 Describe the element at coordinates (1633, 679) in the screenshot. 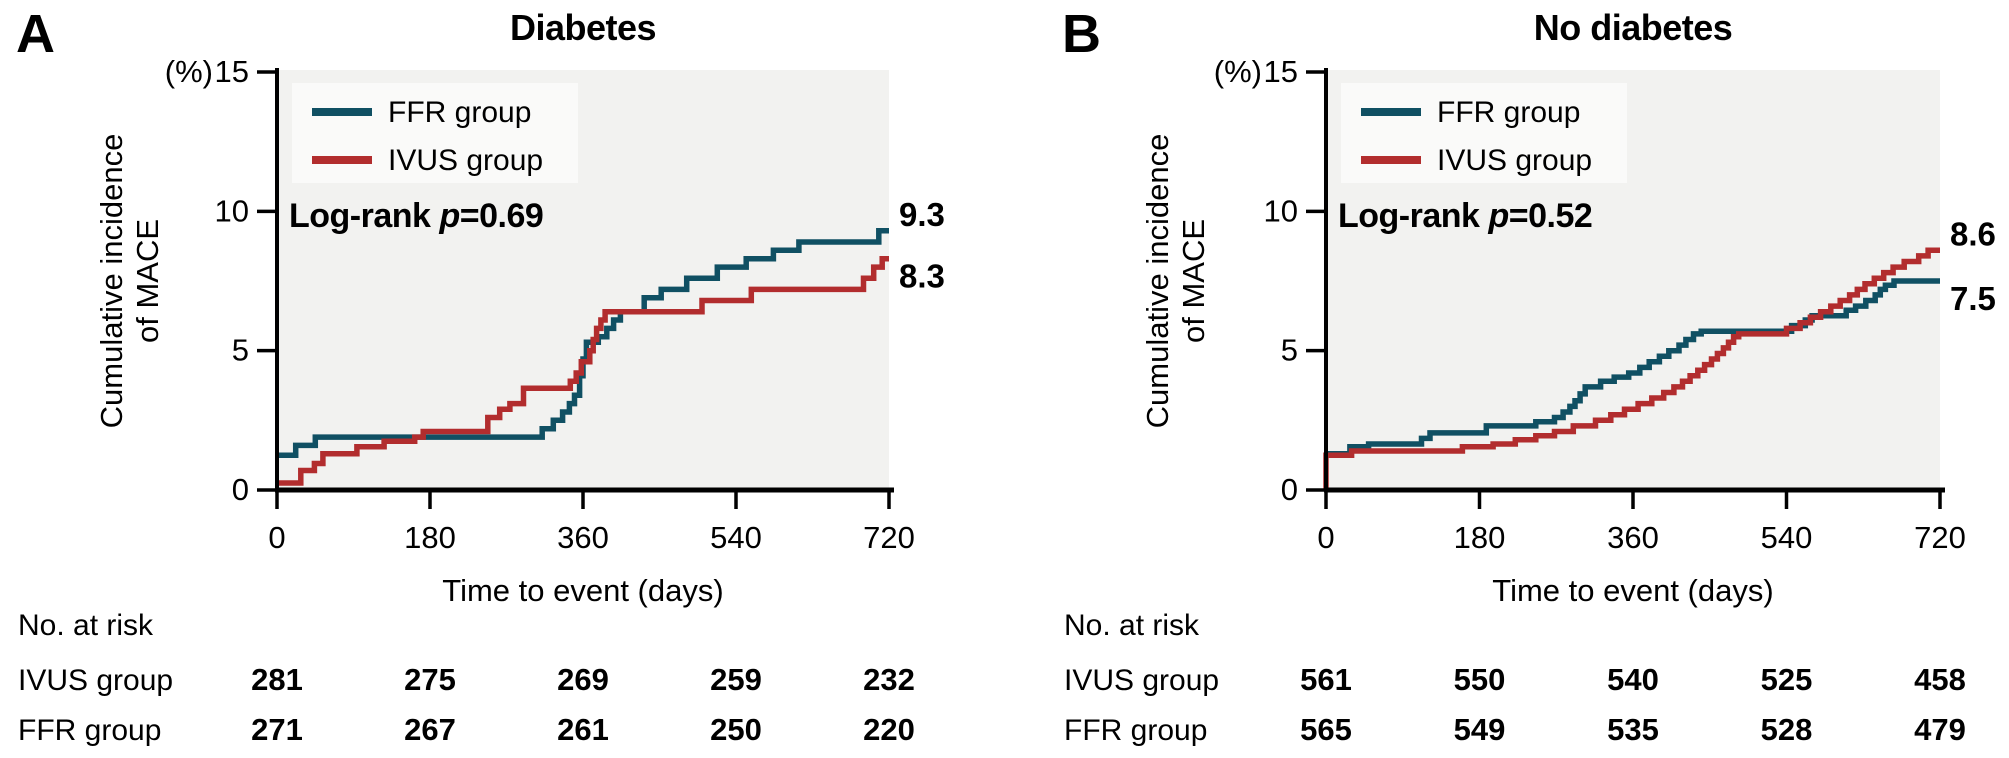

I see `risk-number: 540` at that location.